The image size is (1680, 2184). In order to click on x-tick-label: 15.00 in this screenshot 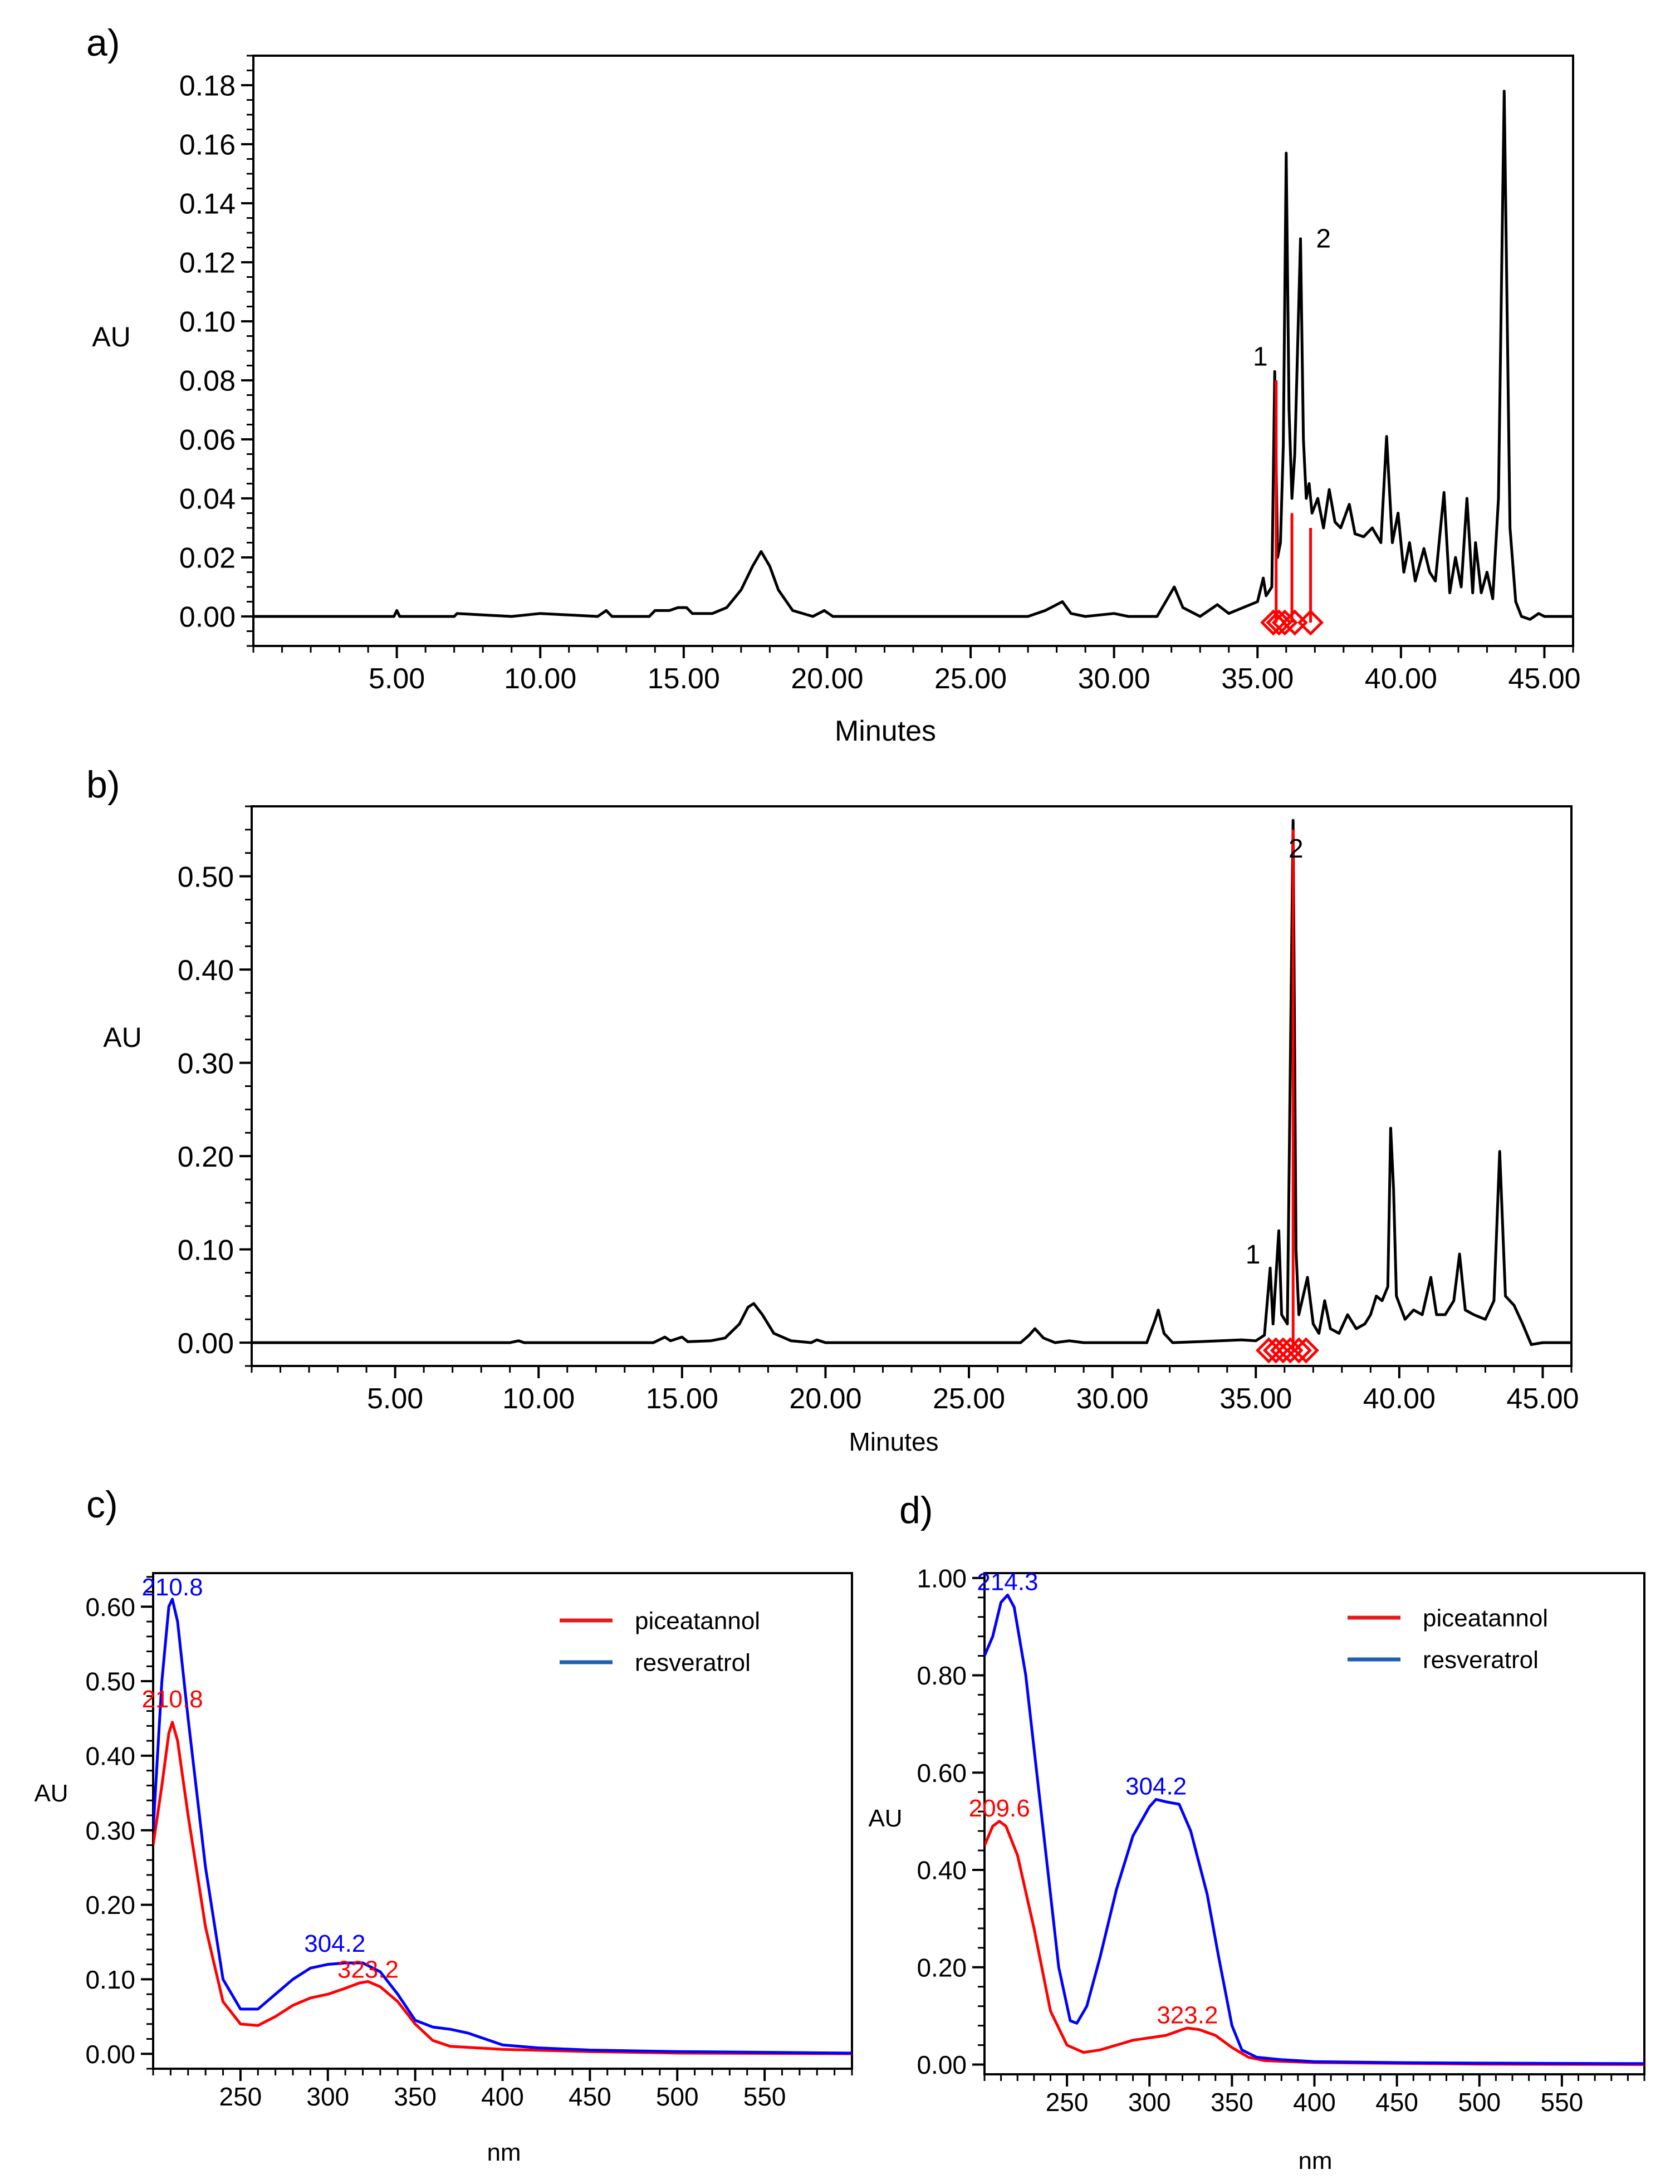, I will do `click(684, 679)`.